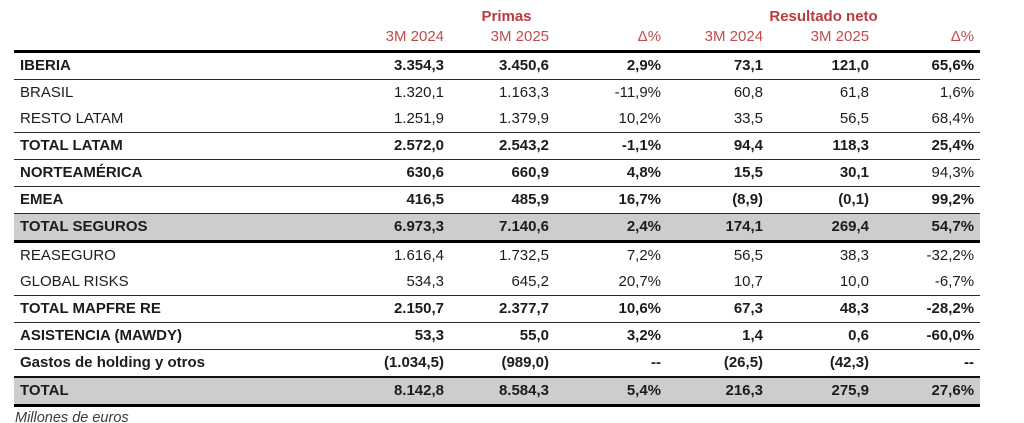  Describe the element at coordinates (718, 392) in the screenshot. I see `cell-resultado-2024: 216,3` at that location.